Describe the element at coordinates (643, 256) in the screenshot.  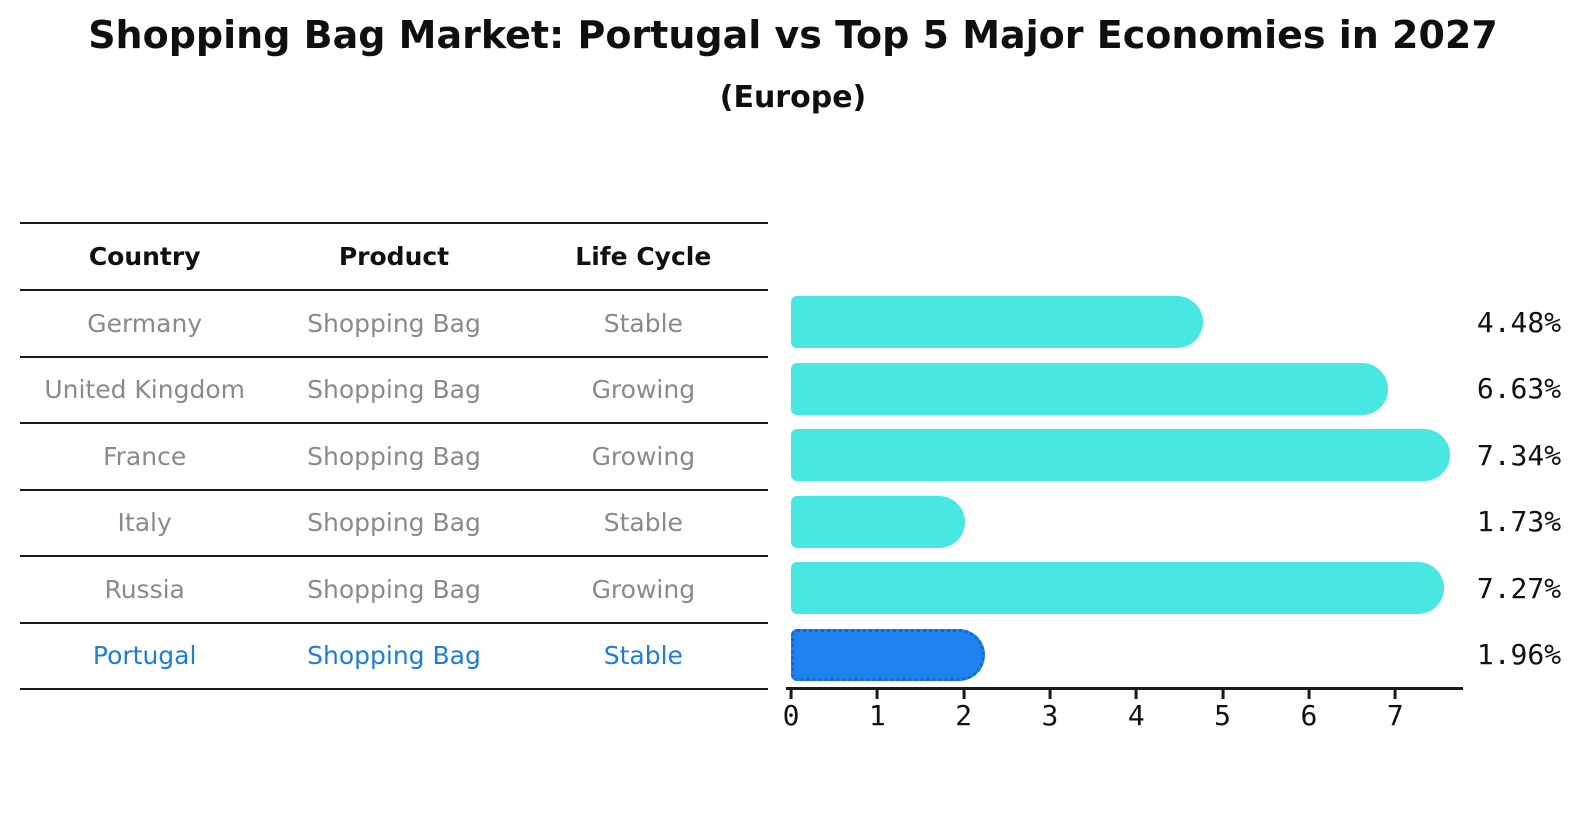
I see `table-header-life-cycle: Life Cycle` at that location.